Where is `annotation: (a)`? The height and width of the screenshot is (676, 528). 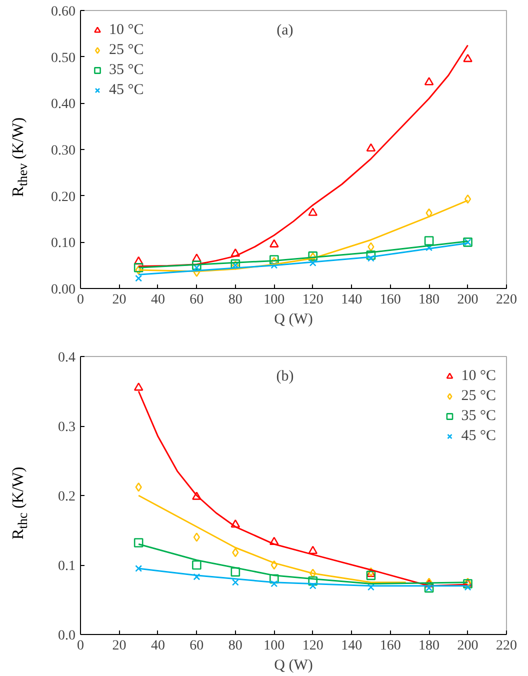 annotation: (a) is located at coordinates (285, 30).